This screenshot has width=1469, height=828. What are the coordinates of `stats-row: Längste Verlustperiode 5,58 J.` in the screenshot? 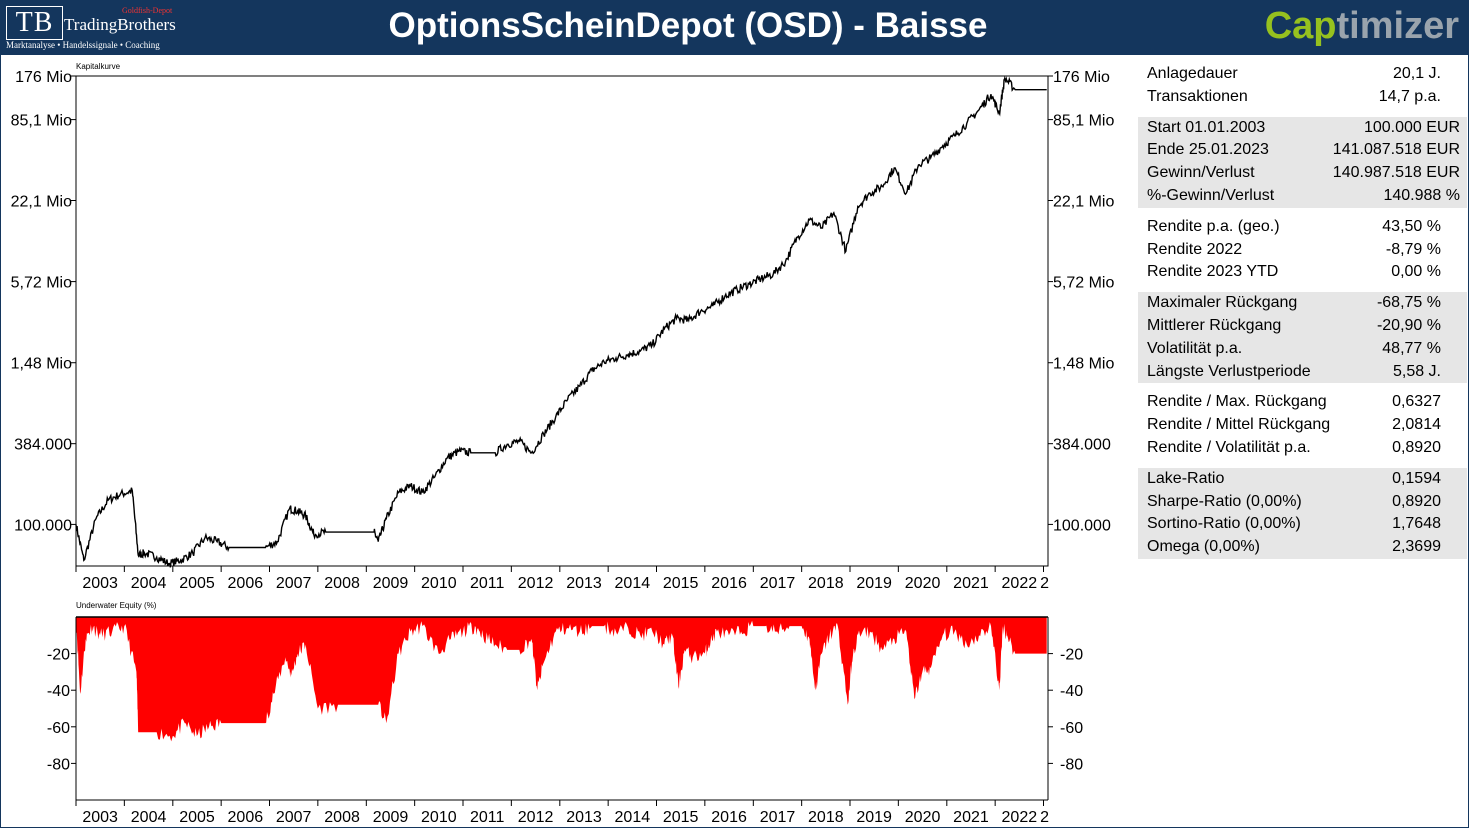 It's located at (1302, 372).